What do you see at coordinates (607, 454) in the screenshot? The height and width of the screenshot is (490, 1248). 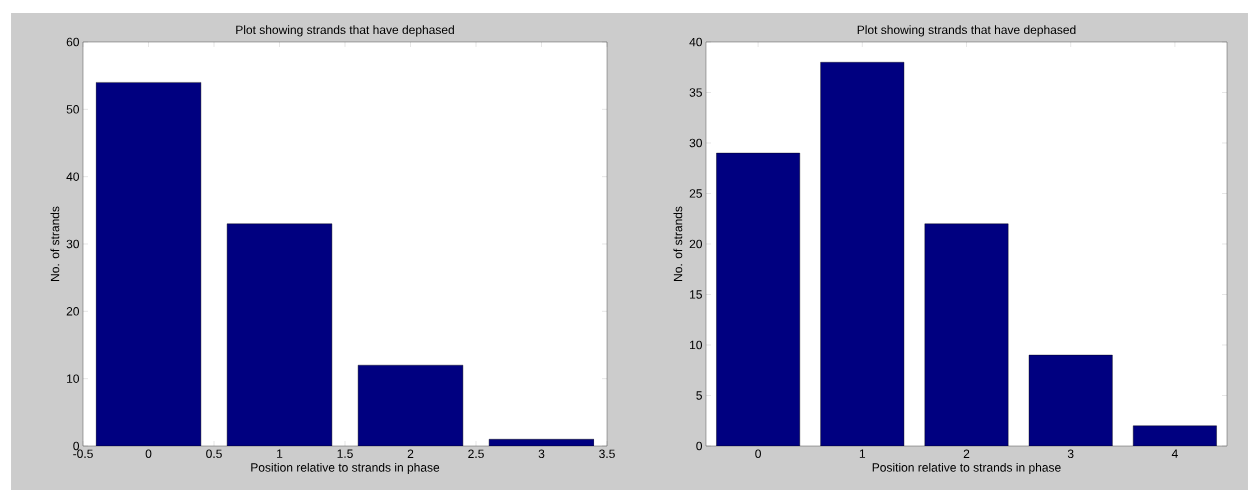 I see `x-tick-label: 3.5` at bounding box center [607, 454].